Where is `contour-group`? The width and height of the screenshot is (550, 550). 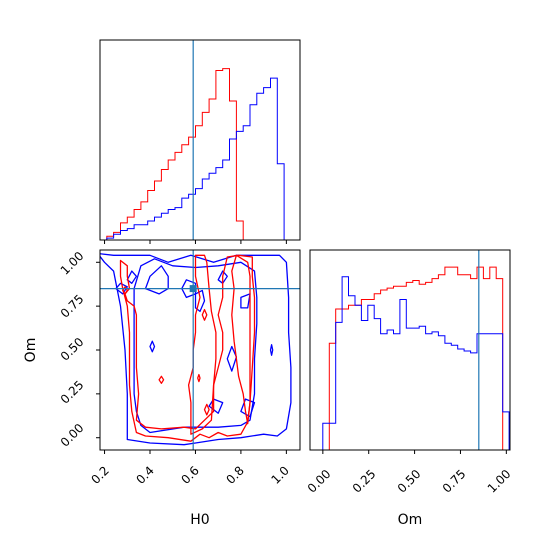 contour-group is located at coordinates (200, 350).